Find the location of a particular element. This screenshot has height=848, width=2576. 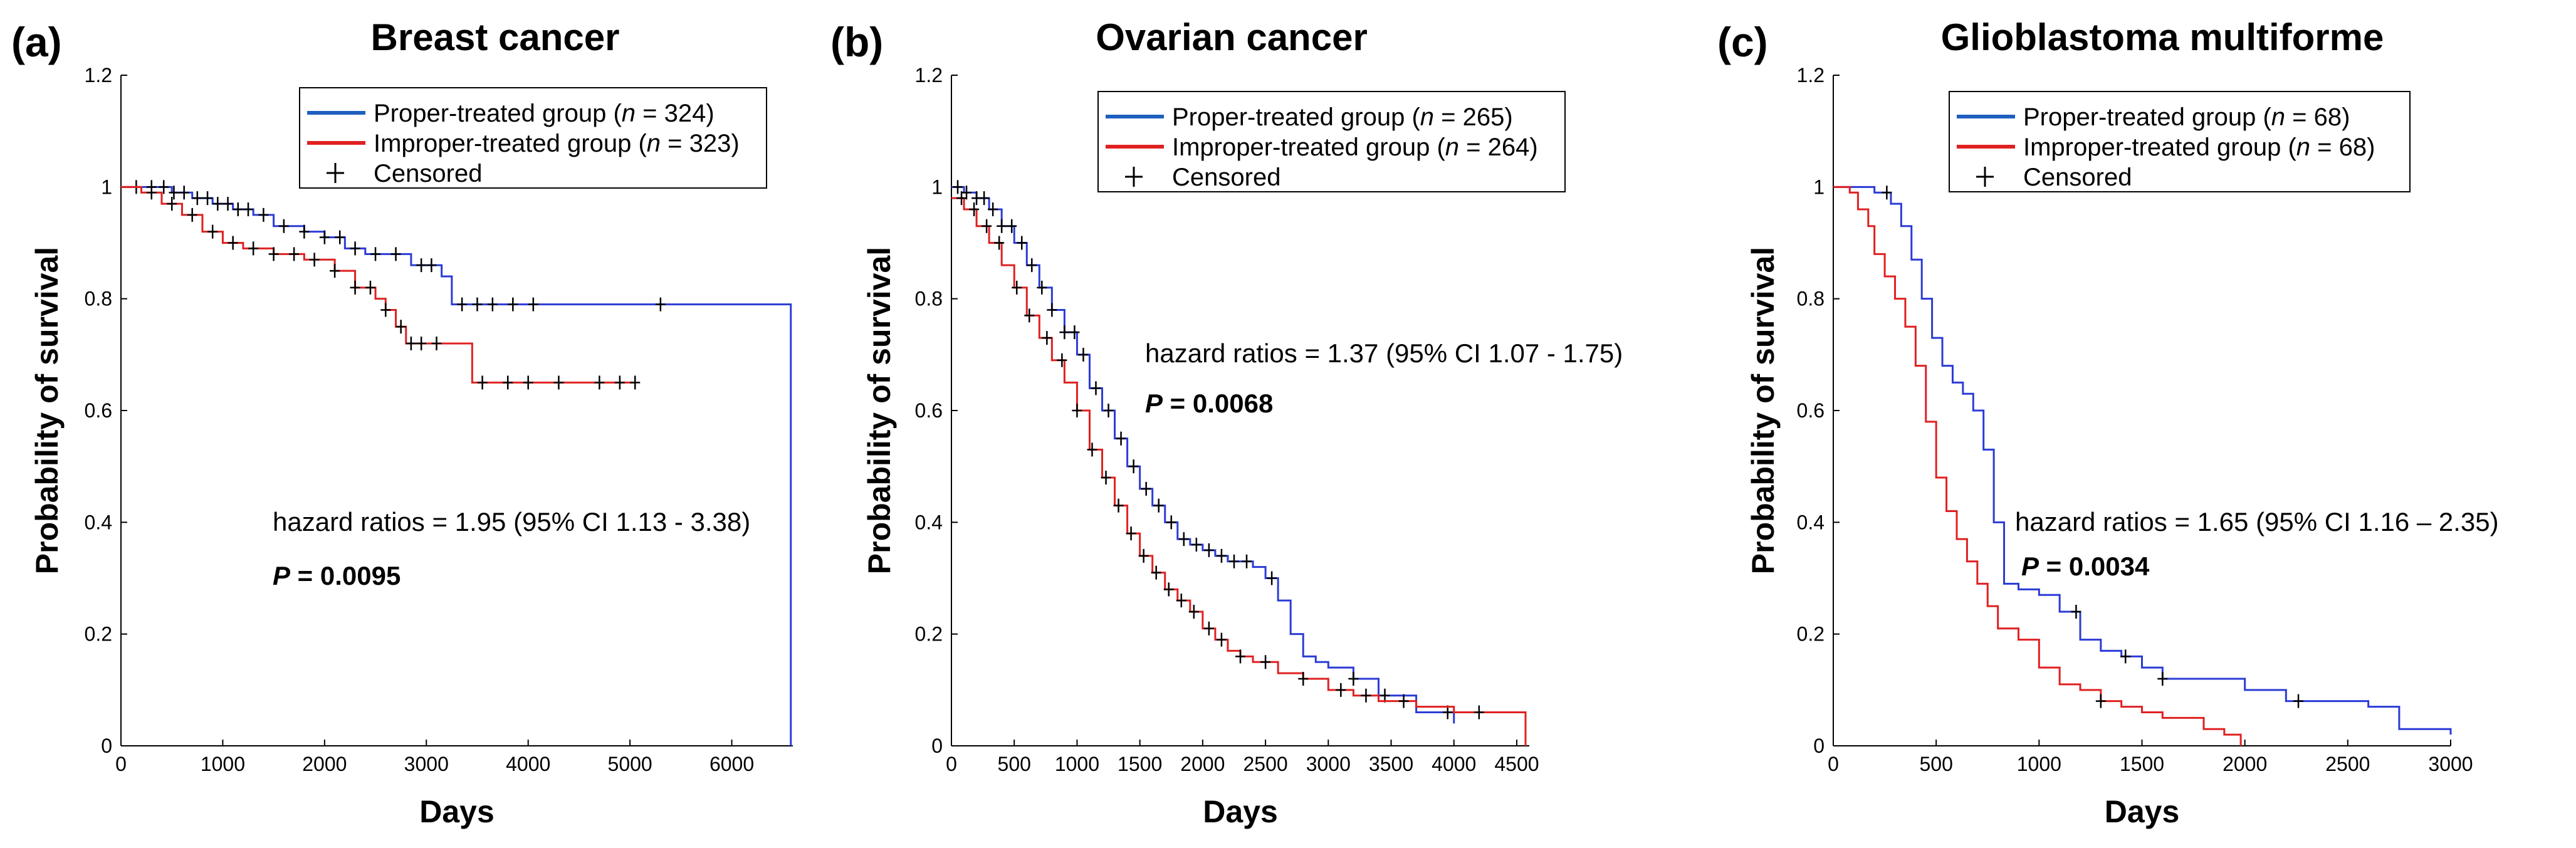

x-tick-label: 5000 is located at coordinates (630, 764).